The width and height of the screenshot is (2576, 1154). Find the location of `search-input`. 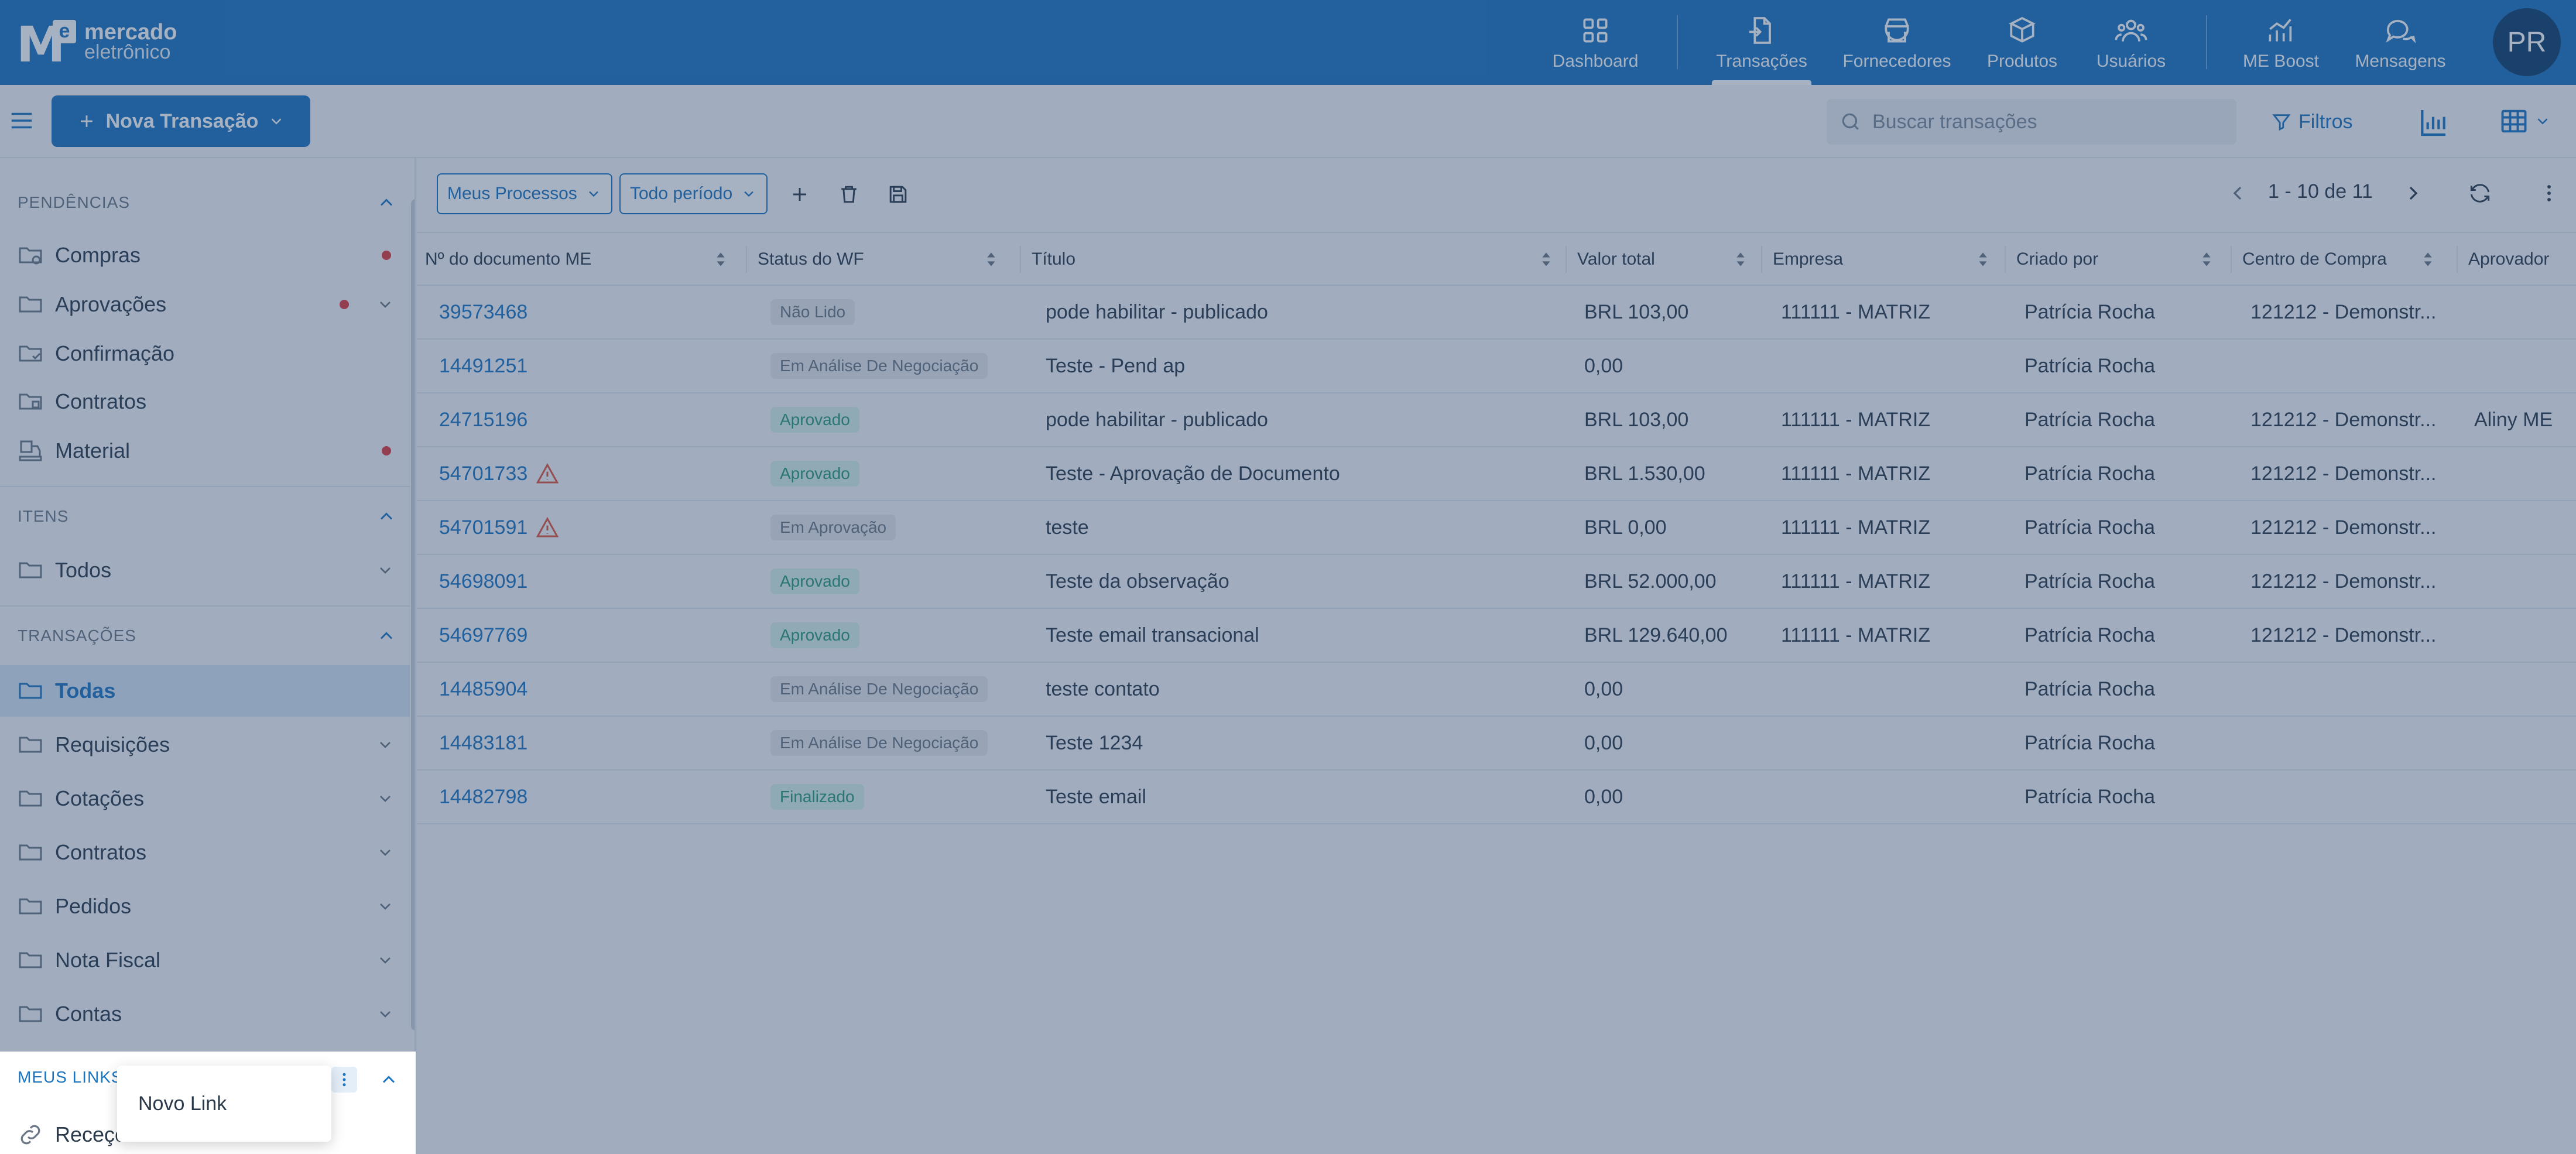

search-input is located at coordinates (2048, 121).